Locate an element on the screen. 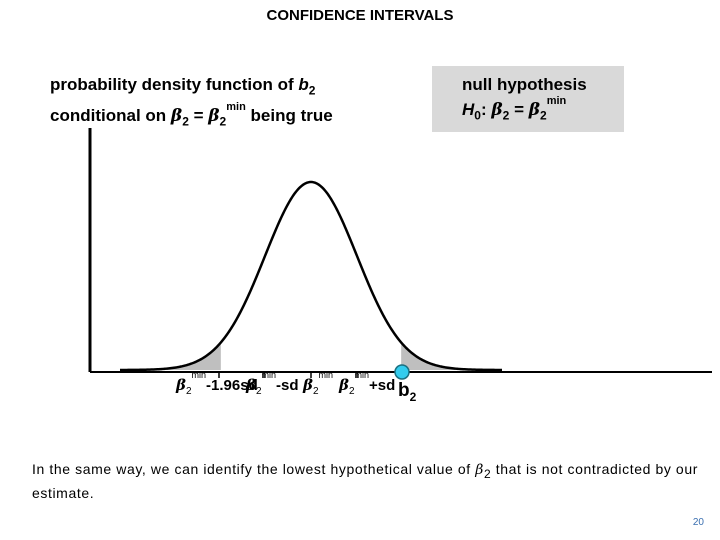  estimate-marker is located at coordinates (402, 372).